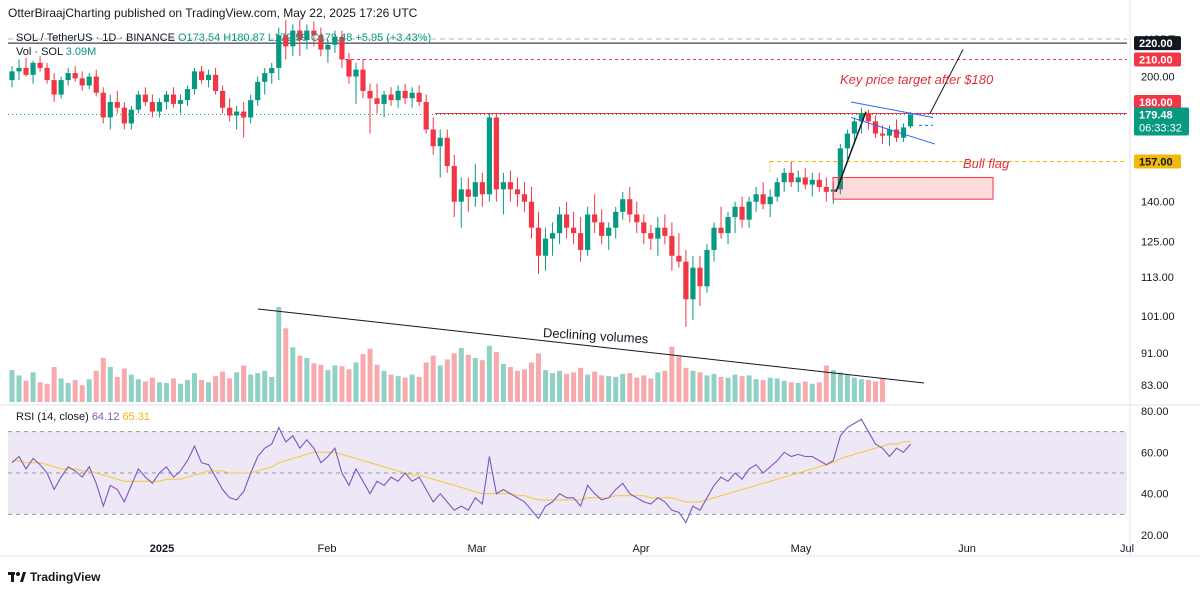 The height and width of the screenshot is (593, 1200). Describe the element at coordinates (136, 417) in the screenshot. I see `rsi-ma-value: 65.31` at that location.